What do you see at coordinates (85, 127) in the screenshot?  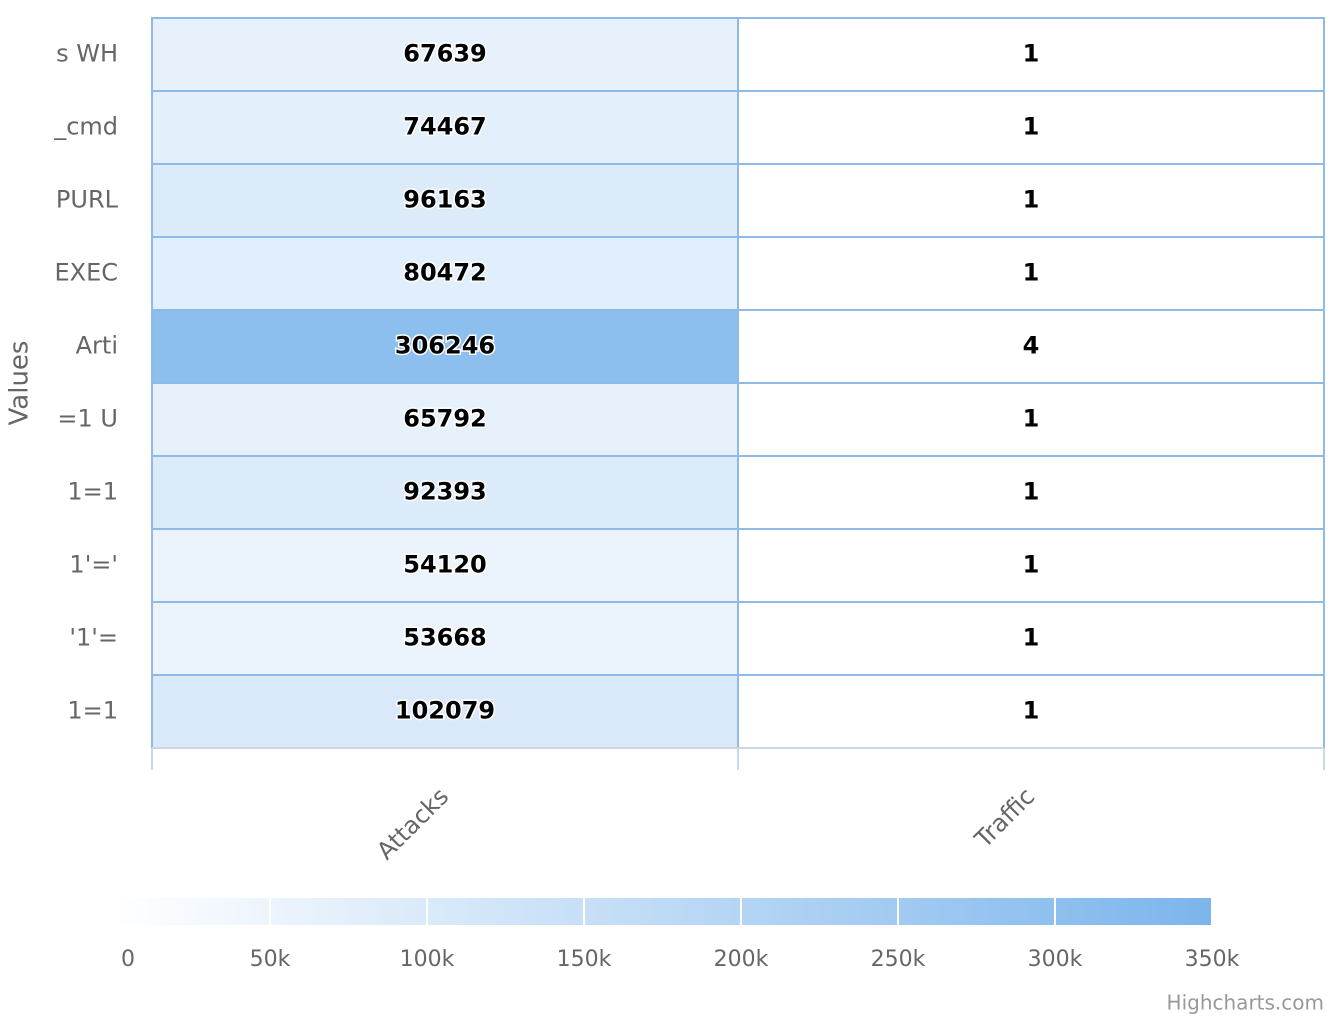 I see `y-tick-label: _cmd` at bounding box center [85, 127].